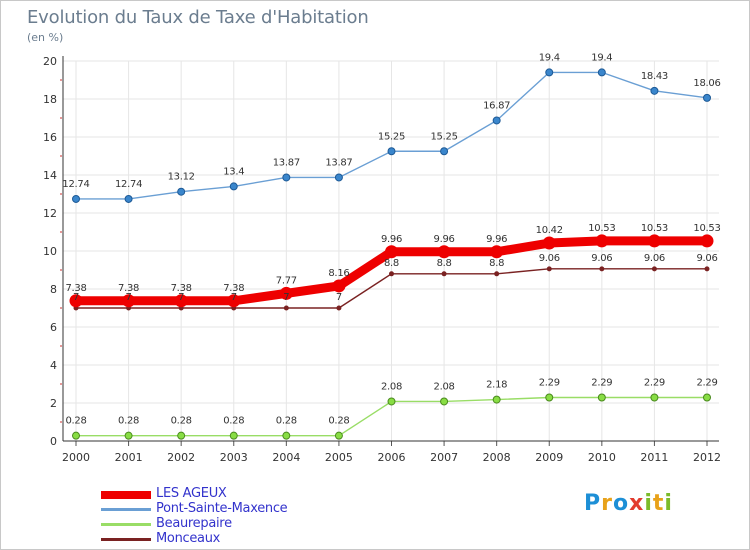 This screenshot has width=750, height=550. I want to click on y-tick-label: 2, so click(53, 403).